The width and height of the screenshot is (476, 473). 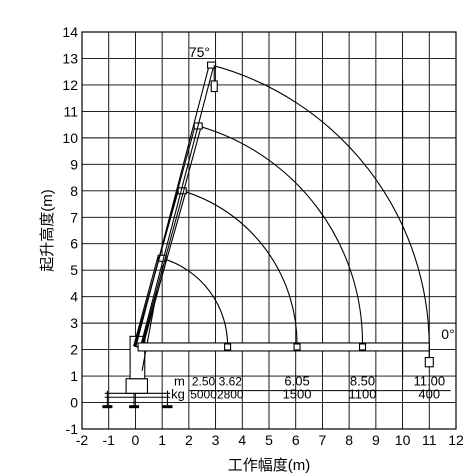 I want to click on load-value: 2800, so click(x=230, y=395).